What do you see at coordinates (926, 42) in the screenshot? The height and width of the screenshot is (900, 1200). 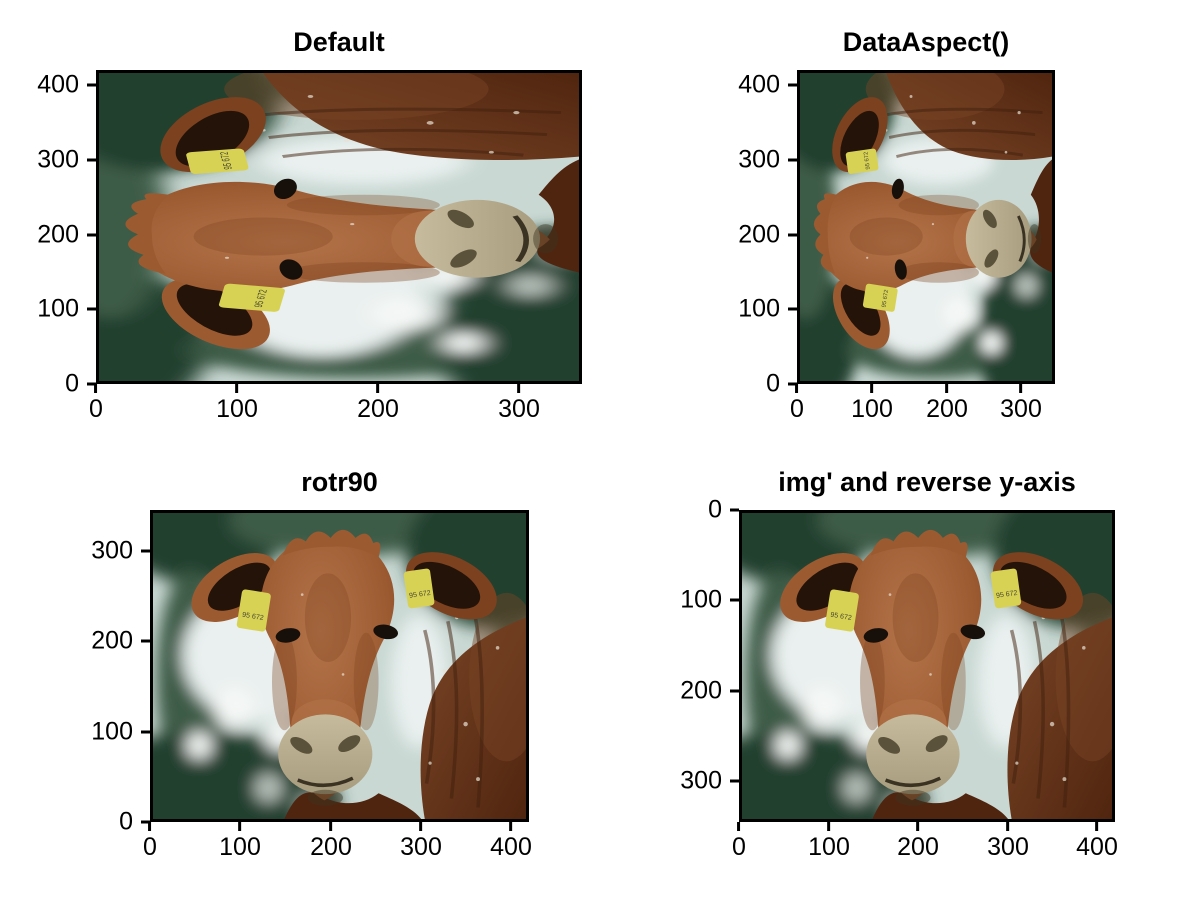 I see `panel-title: DataAspect()` at bounding box center [926, 42].